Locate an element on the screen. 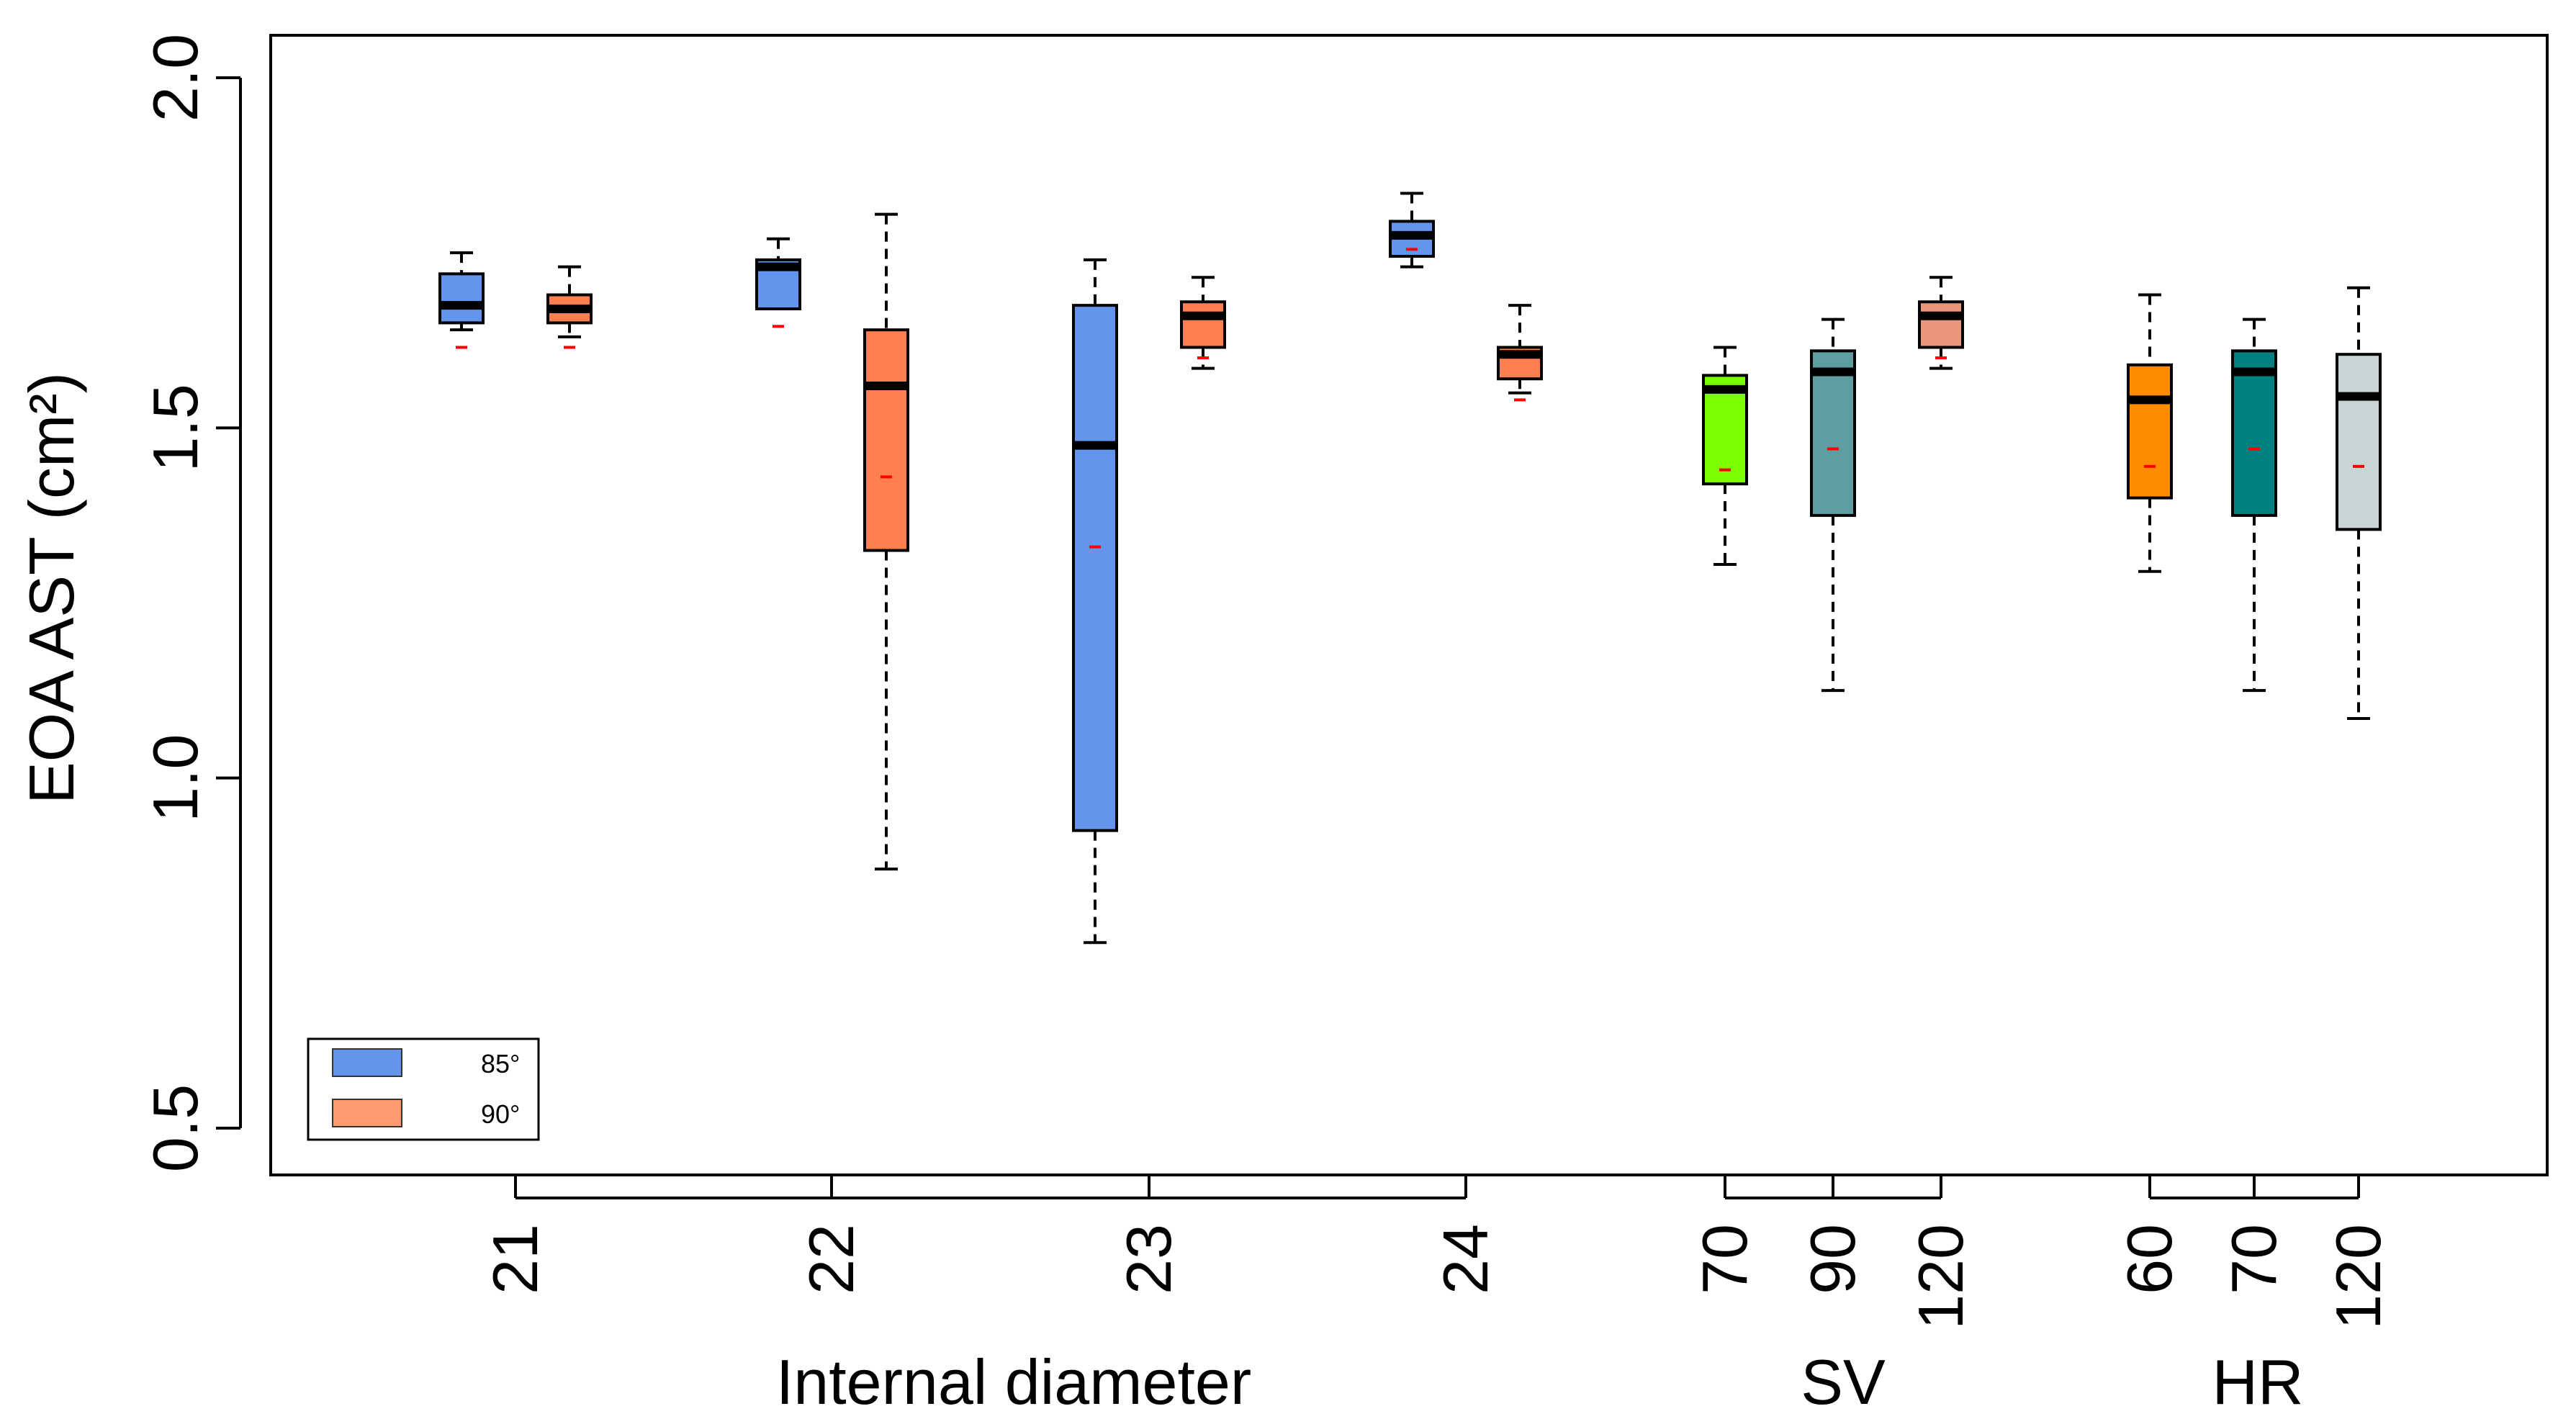 The width and height of the screenshot is (2576, 1419). x-tick-label-3: 24 is located at coordinates (1465, 1259).